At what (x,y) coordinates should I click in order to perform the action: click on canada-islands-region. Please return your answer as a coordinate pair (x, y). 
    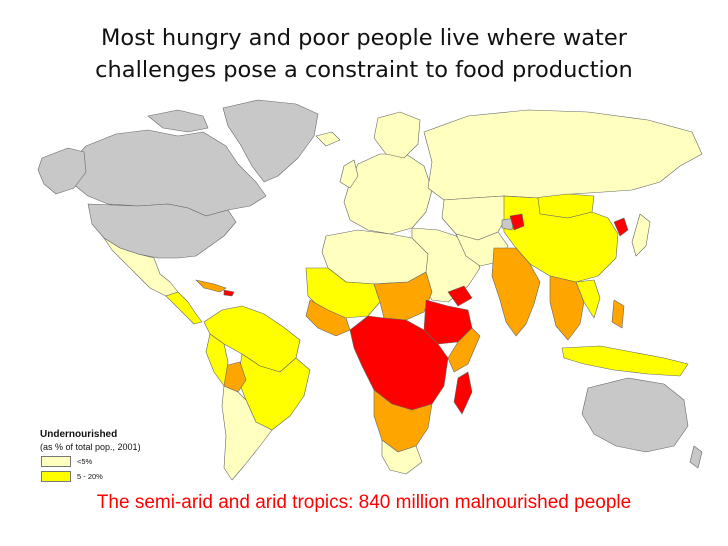
    Looking at the image, I should click on (178, 121).